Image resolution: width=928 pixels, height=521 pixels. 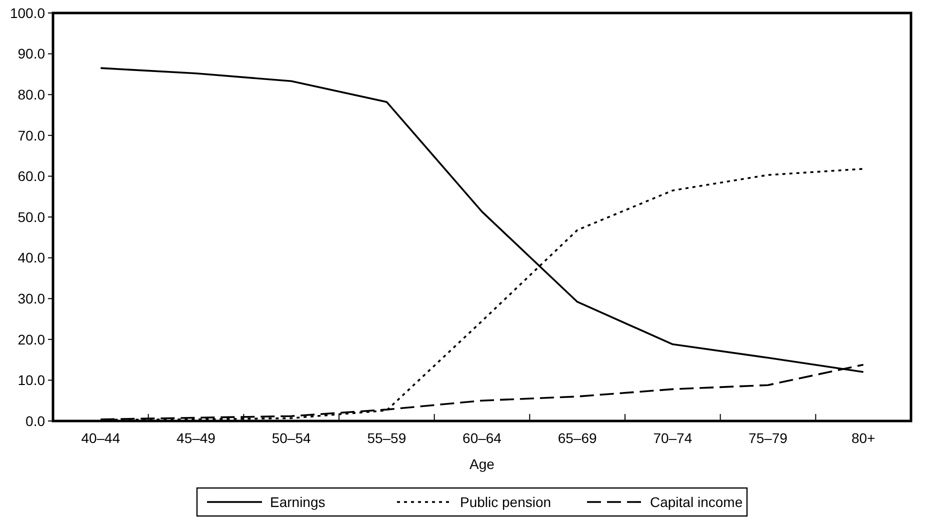 What do you see at coordinates (100, 438) in the screenshot?
I see `x-tick-label: 40–44` at bounding box center [100, 438].